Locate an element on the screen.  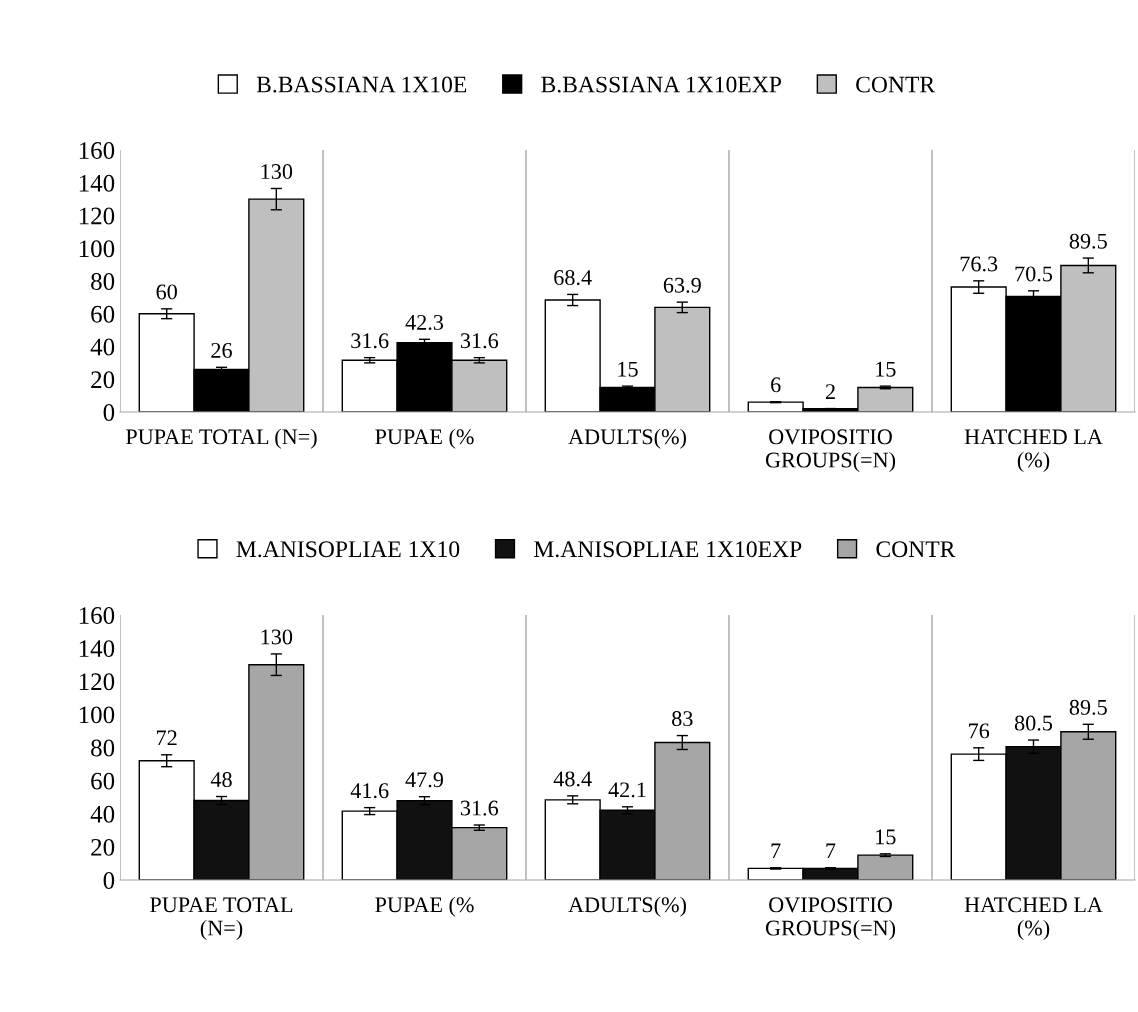
data-label: 48 is located at coordinates (221, 780).